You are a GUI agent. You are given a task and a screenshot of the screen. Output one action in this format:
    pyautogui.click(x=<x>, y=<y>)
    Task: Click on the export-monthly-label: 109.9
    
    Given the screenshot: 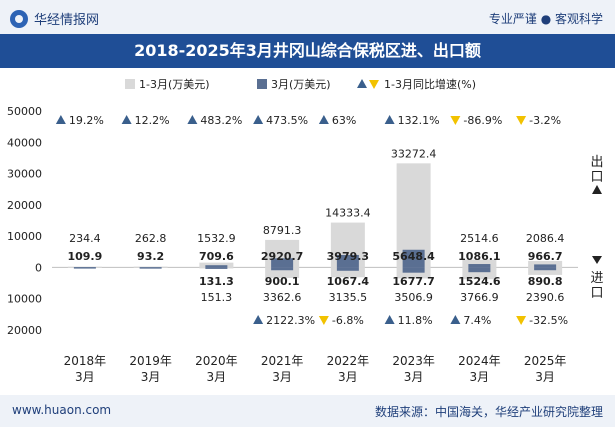 What is the action you would take?
    pyautogui.click(x=84, y=256)
    